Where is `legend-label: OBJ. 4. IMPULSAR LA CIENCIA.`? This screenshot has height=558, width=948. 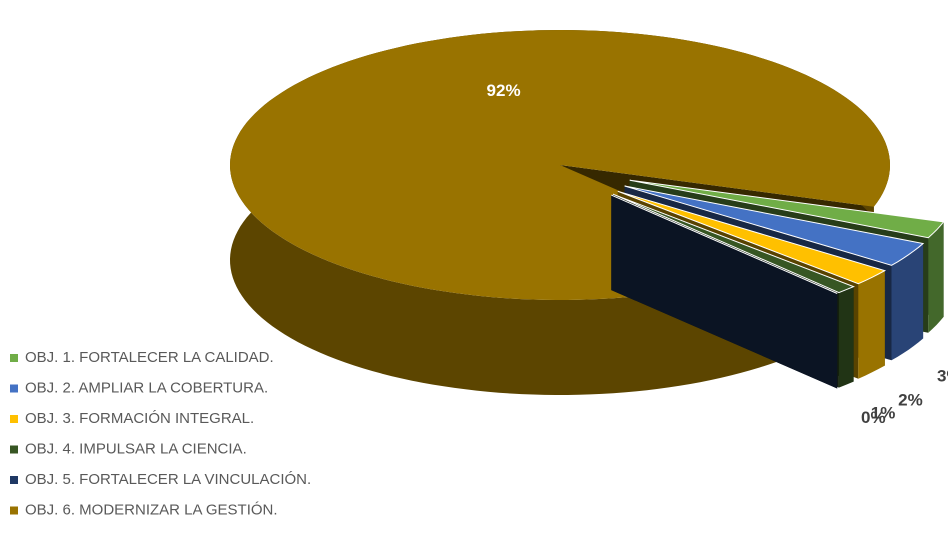
legend-label: OBJ. 4. IMPULSAR LA CIENCIA. is located at coordinates (136, 448).